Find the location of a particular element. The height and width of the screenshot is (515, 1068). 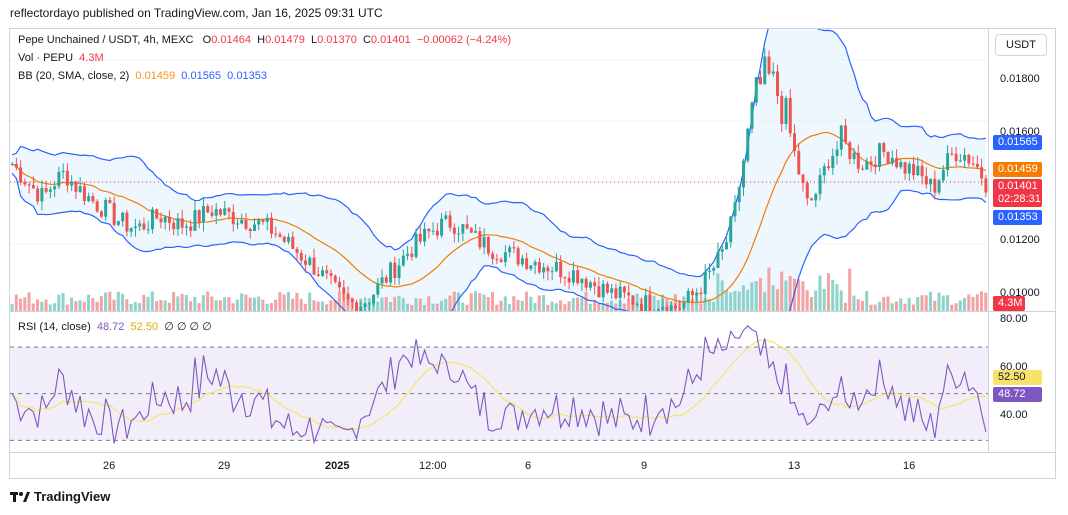

last-price: 0.01401 is located at coordinates (1018, 186).